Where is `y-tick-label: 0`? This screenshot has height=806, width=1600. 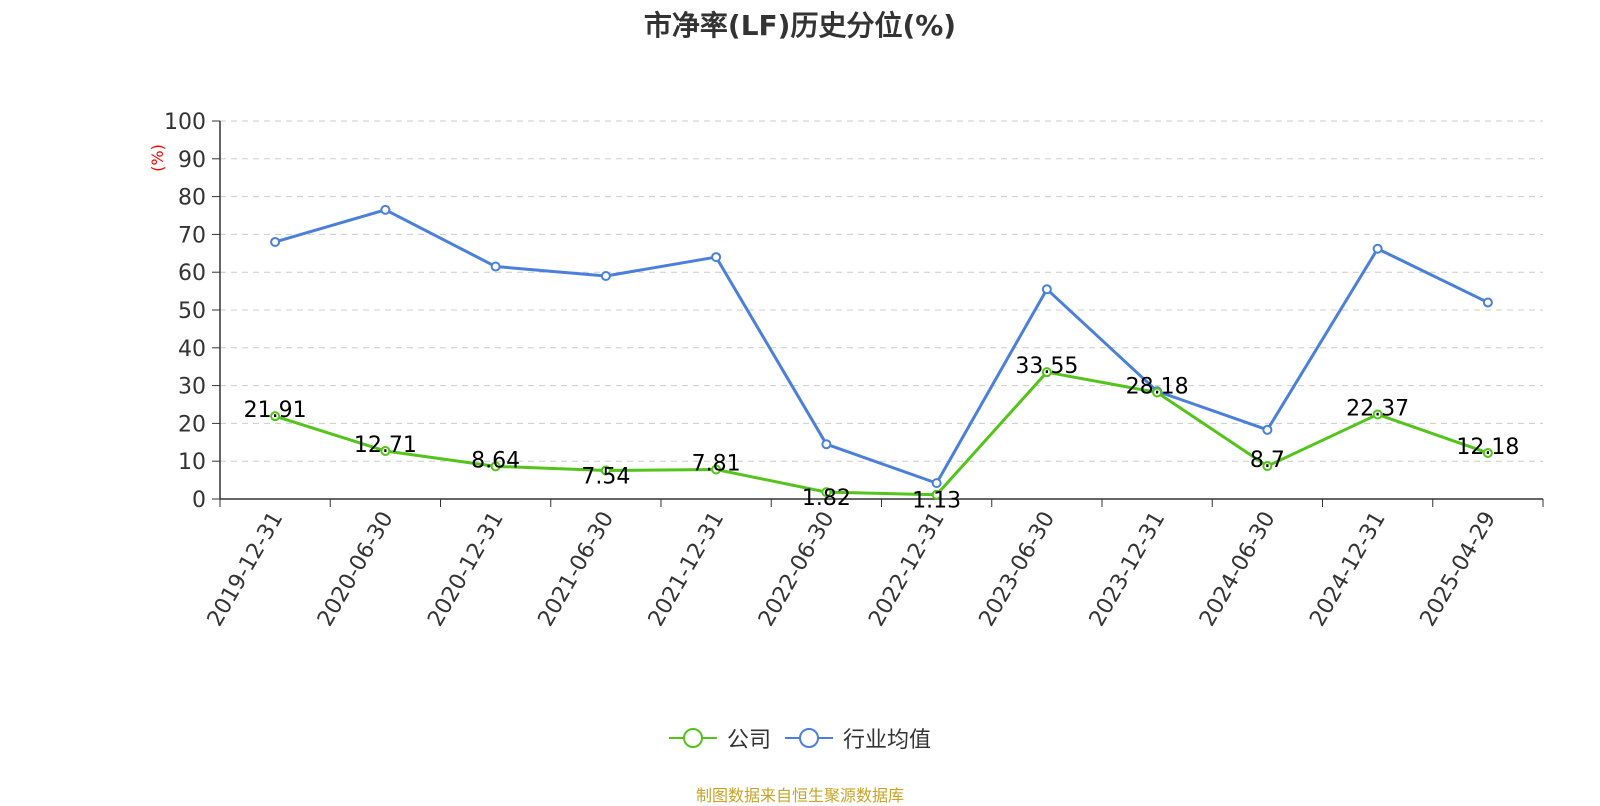
y-tick-label: 0 is located at coordinates (199, 500).